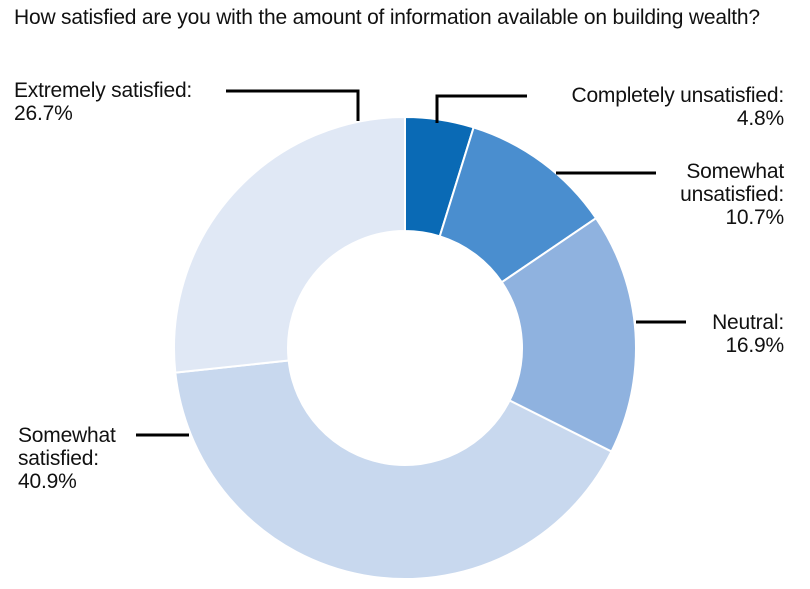  I want to click on label-extremely-satisfied-name: Extremely satisfied:, so click(103, 90).